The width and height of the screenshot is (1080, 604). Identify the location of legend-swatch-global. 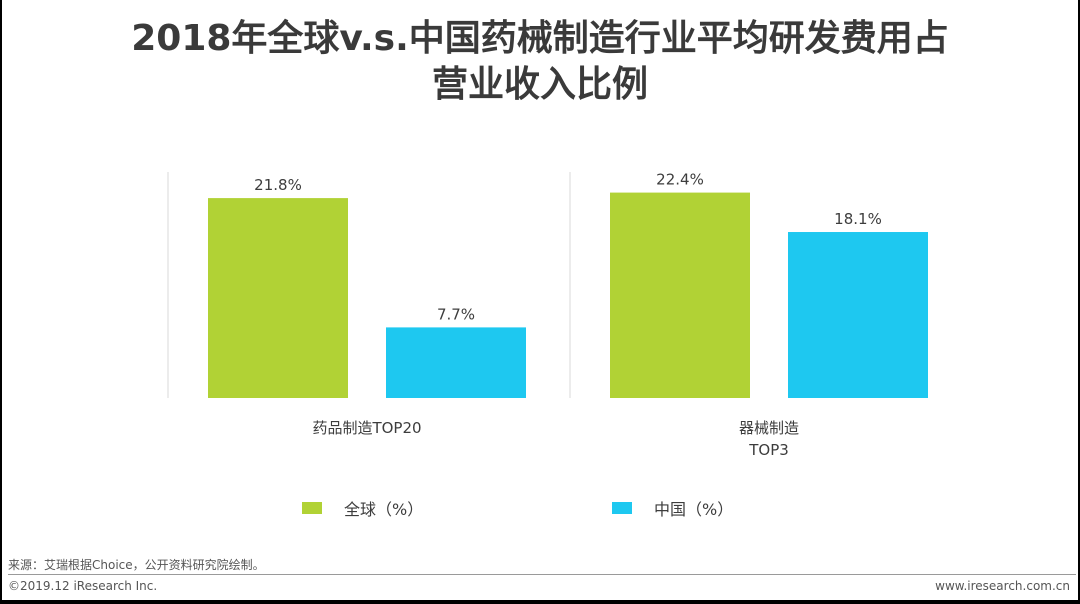
(312, 508).